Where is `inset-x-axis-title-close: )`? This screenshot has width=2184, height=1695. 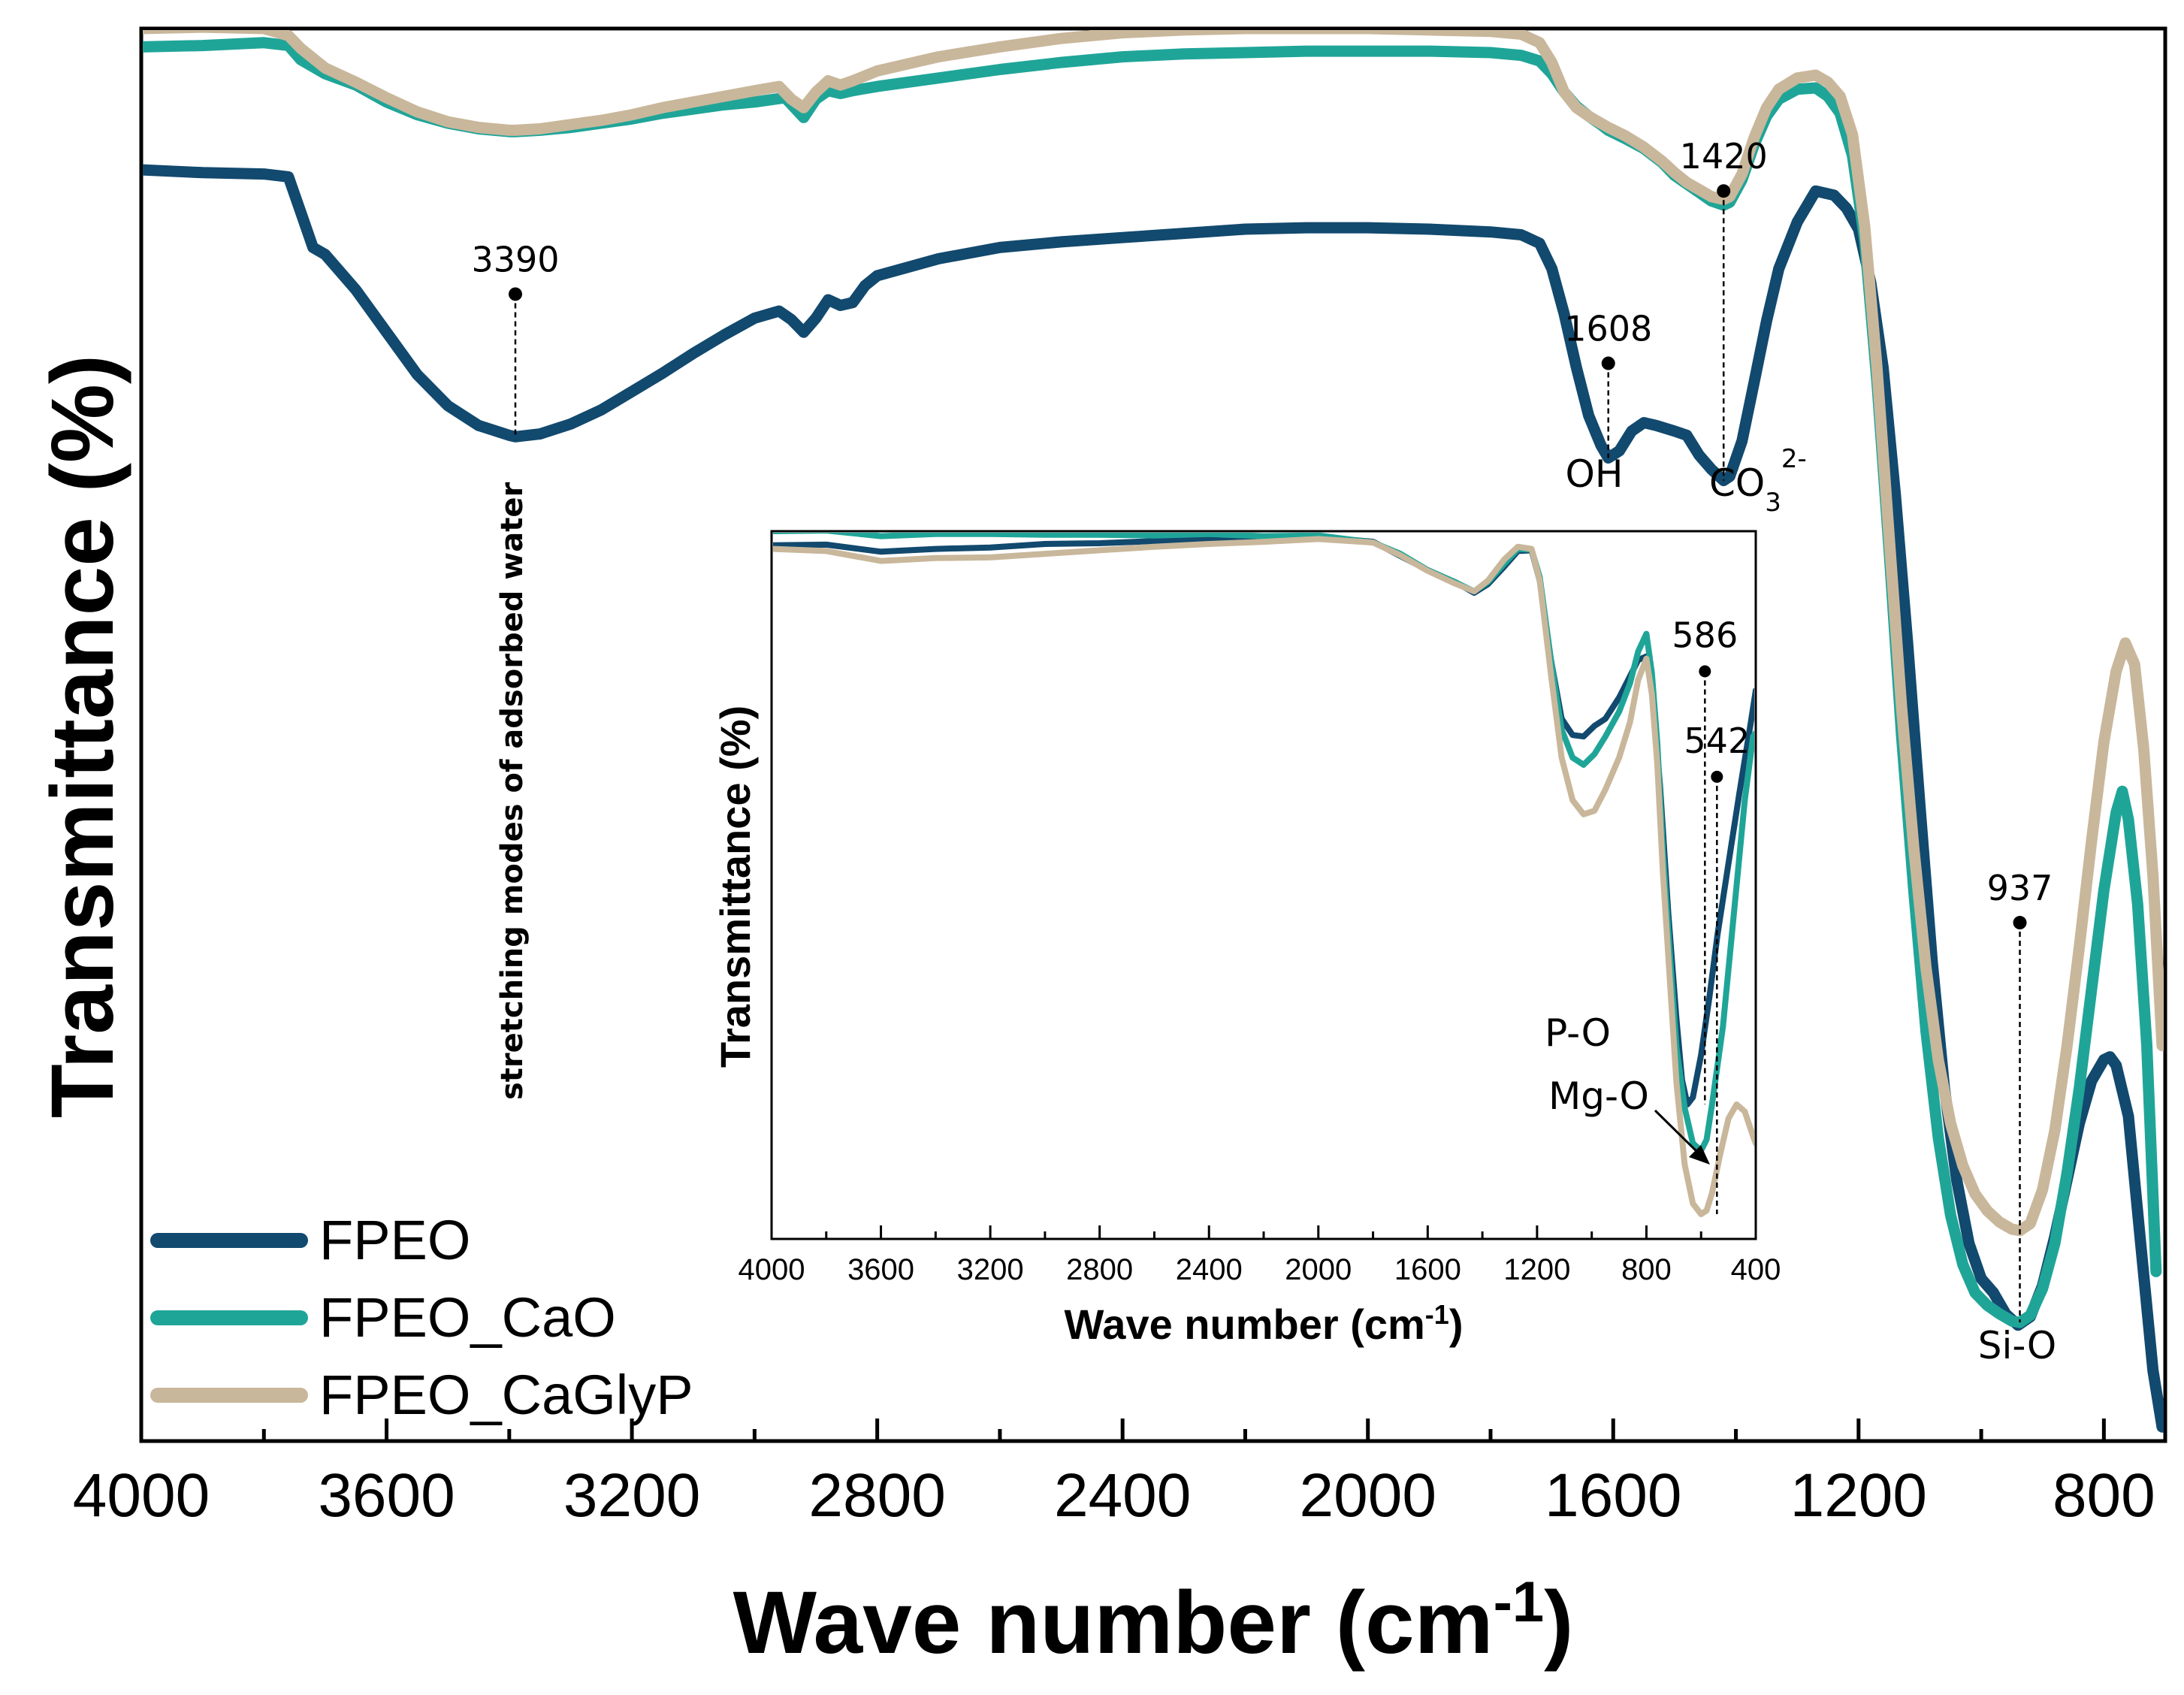 inset-x-axis-title-close: ) is located at coordinates (1456, 1324).